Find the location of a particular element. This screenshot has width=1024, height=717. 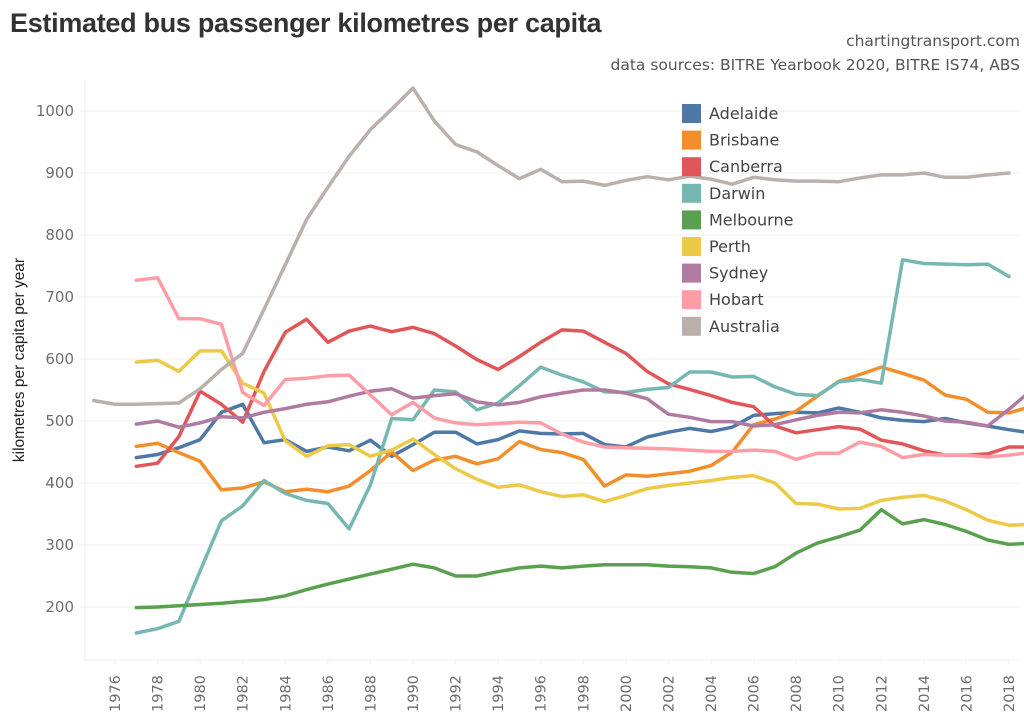

x-tick-label: 1990 is located at coordinates (414, 693).